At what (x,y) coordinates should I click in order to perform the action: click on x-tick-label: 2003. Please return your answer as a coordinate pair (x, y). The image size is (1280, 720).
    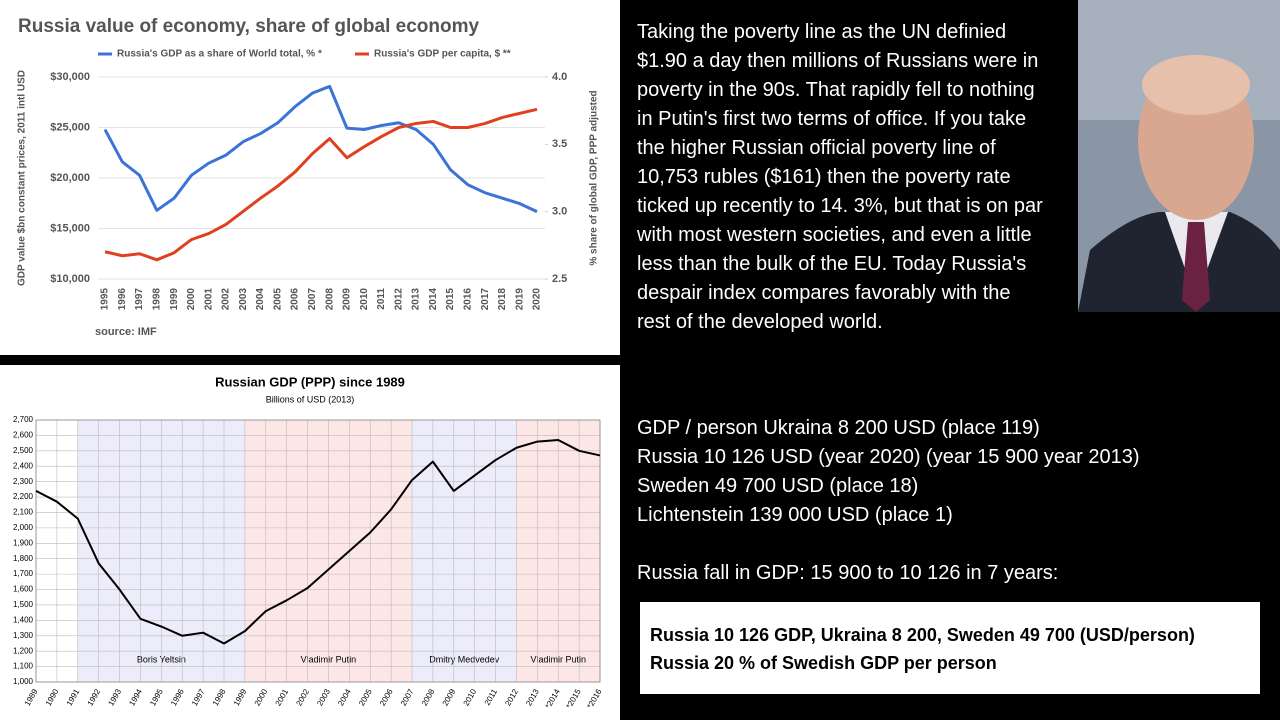
    Looking at the image, I should click on (243, 299).